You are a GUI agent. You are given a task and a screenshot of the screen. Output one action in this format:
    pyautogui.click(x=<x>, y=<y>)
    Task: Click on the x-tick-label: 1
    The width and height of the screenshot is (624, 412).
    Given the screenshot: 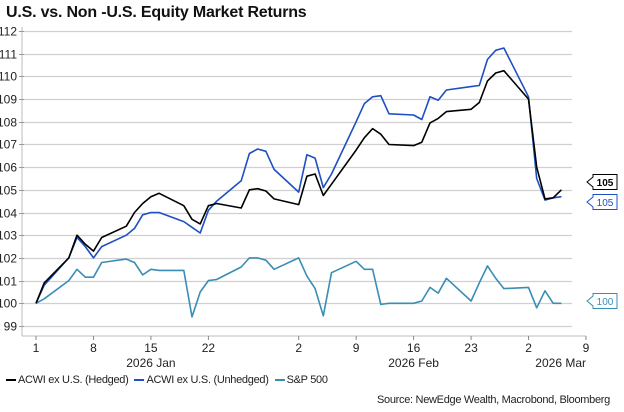 What is the action you would take?
    pyautogui.click(x=36, y=348)
    